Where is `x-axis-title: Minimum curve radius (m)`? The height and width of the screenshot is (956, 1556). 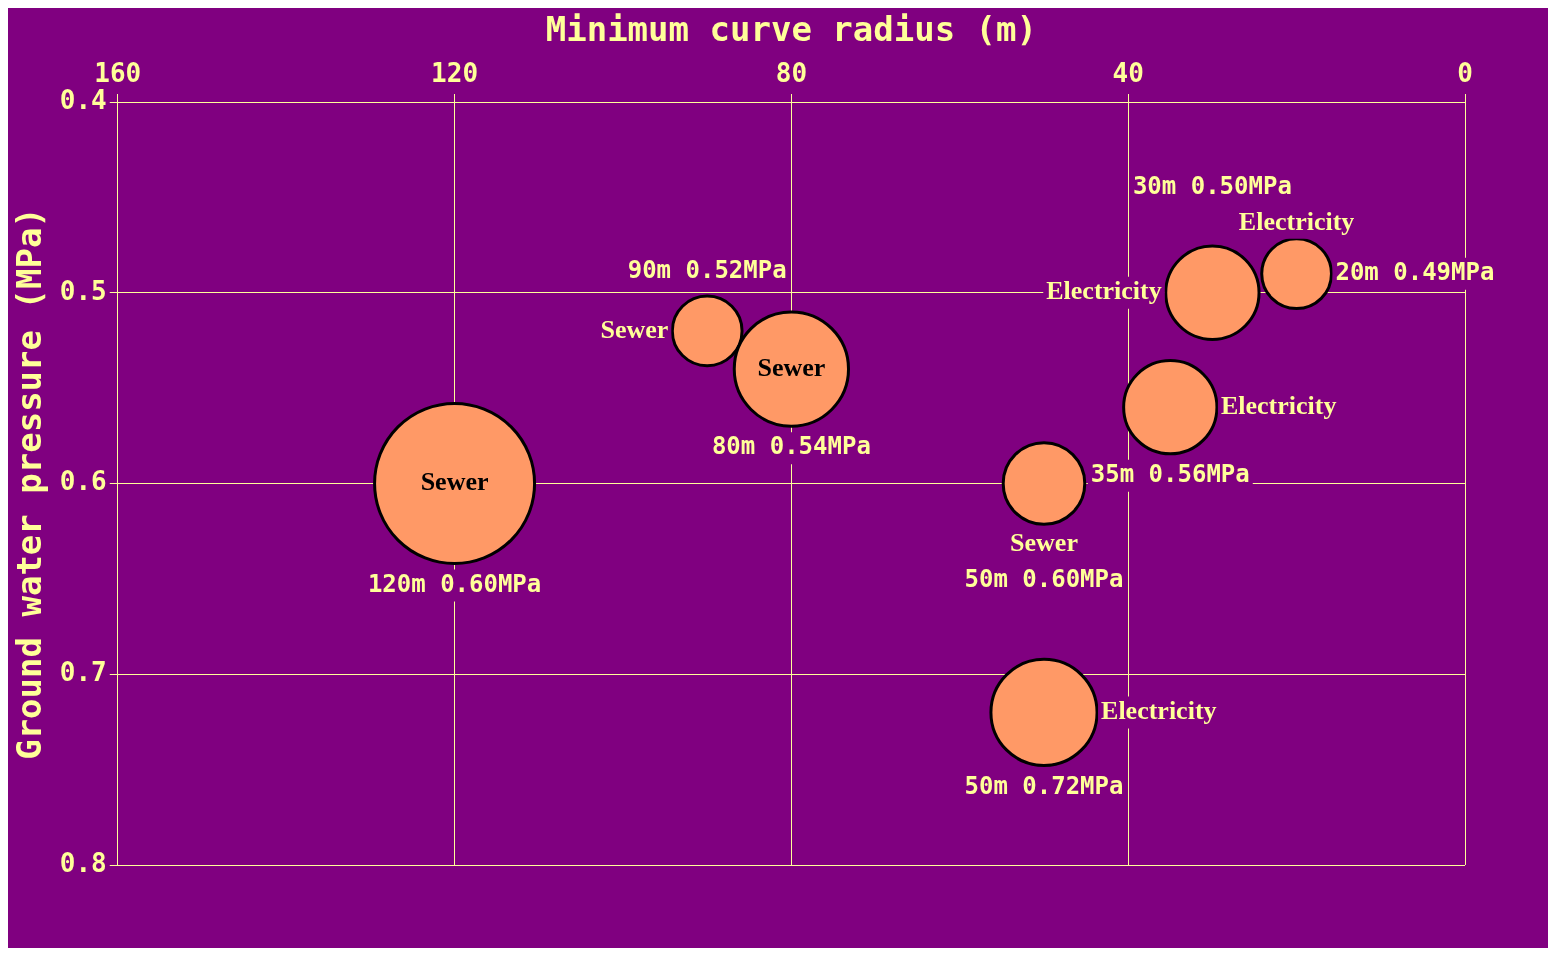 x-axis-title: Minimum curve radius (m) is located at coordinates (791, 29).